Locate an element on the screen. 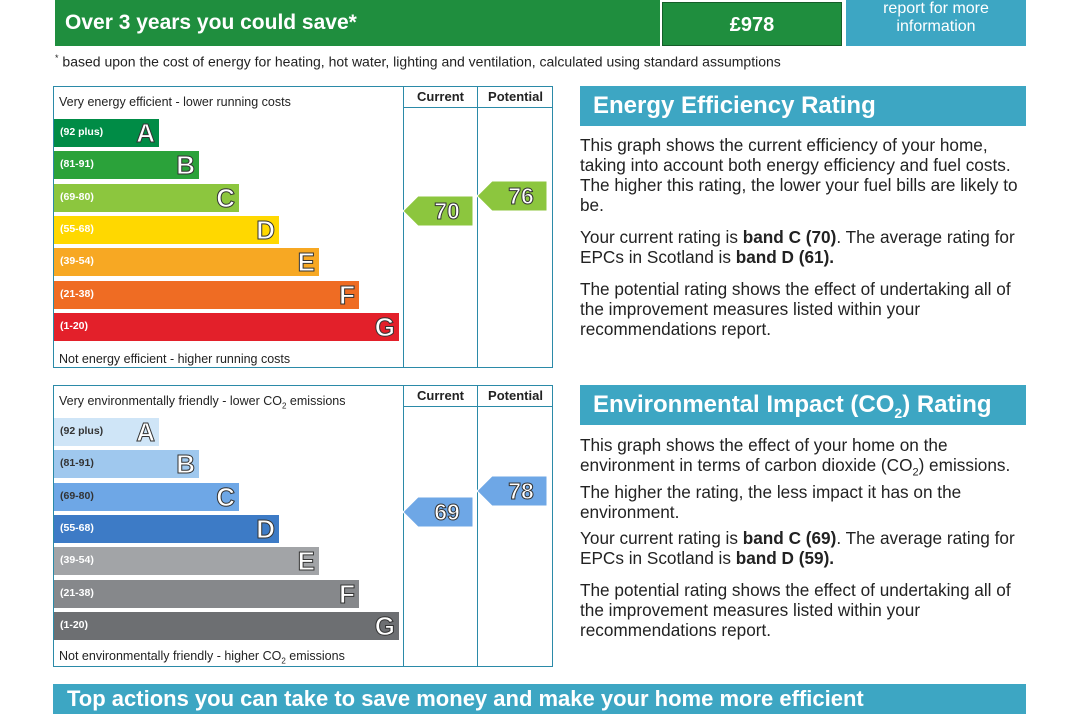  current-rating-value: 69 is located at coordinates (447, 512).